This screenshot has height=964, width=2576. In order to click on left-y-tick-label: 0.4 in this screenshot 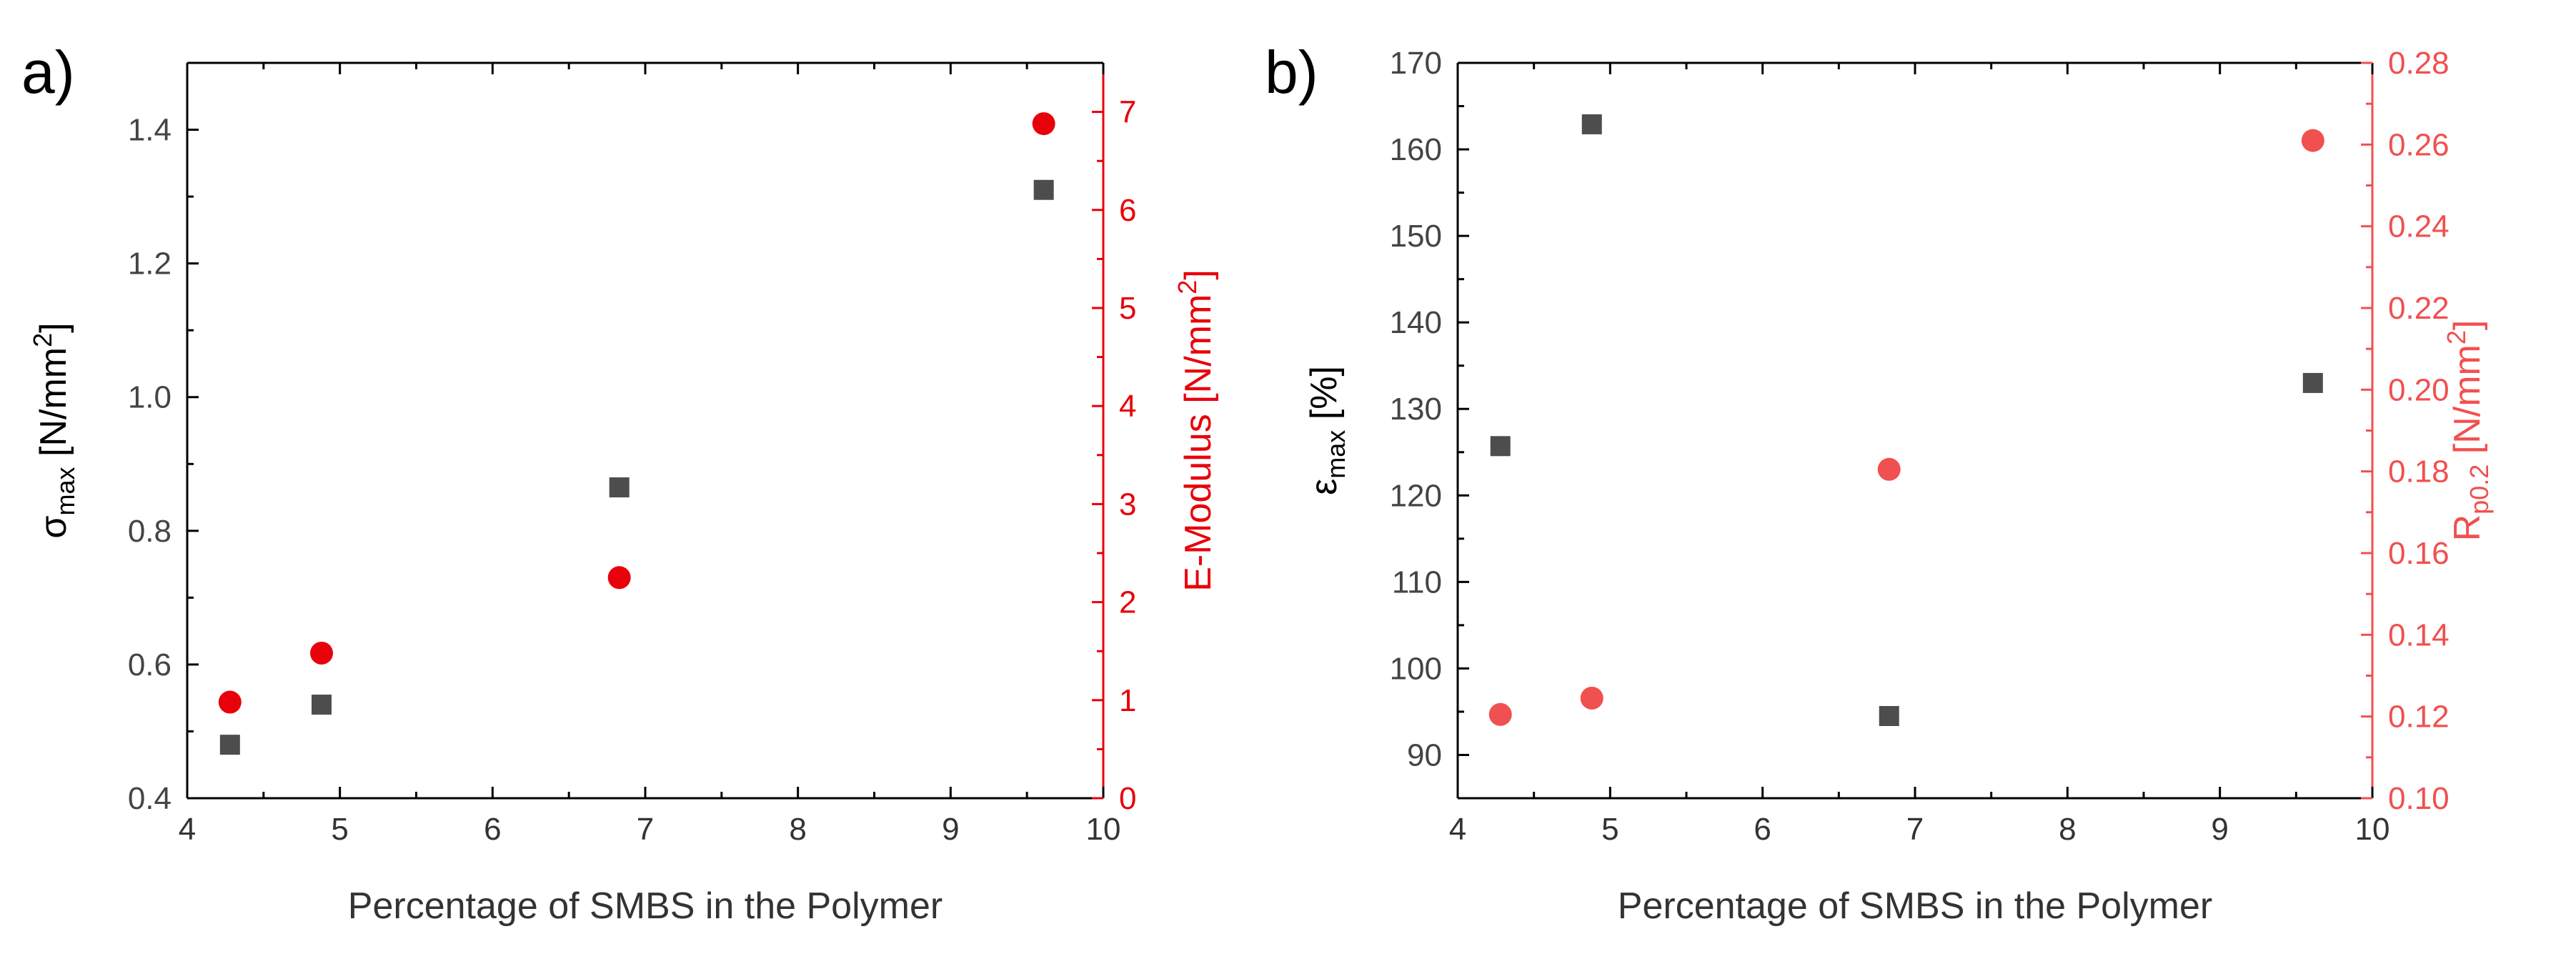, I will do `click(149, 798)`.